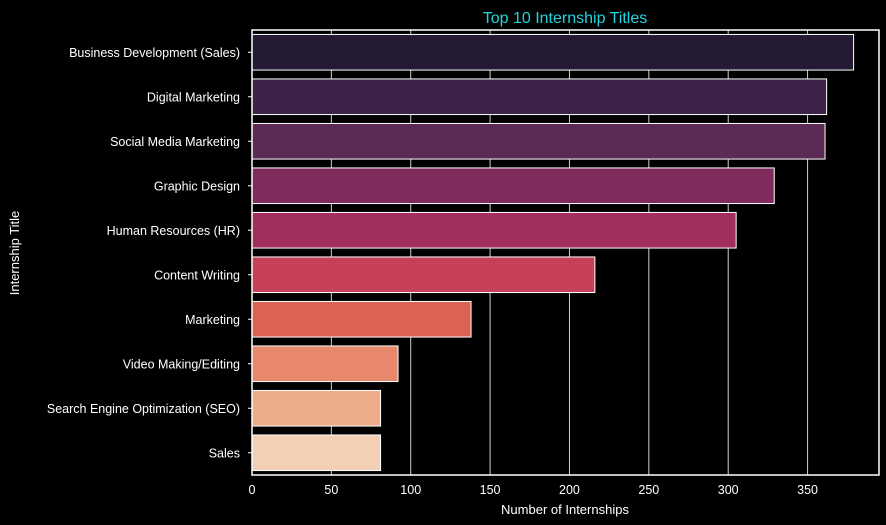 The image size is (886, 525). I want to click on y-tick-label: Social Media Marketing, so click(175, 142).